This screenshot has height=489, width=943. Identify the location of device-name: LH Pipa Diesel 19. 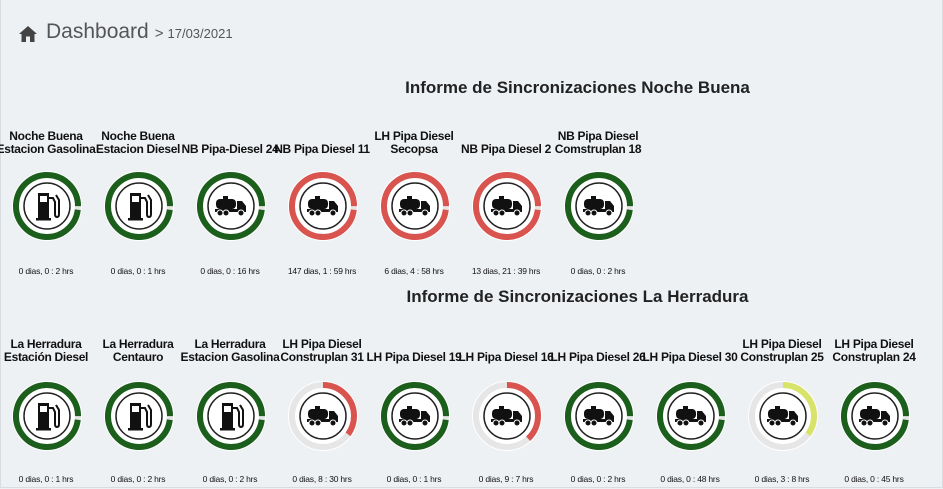
(414, 357).